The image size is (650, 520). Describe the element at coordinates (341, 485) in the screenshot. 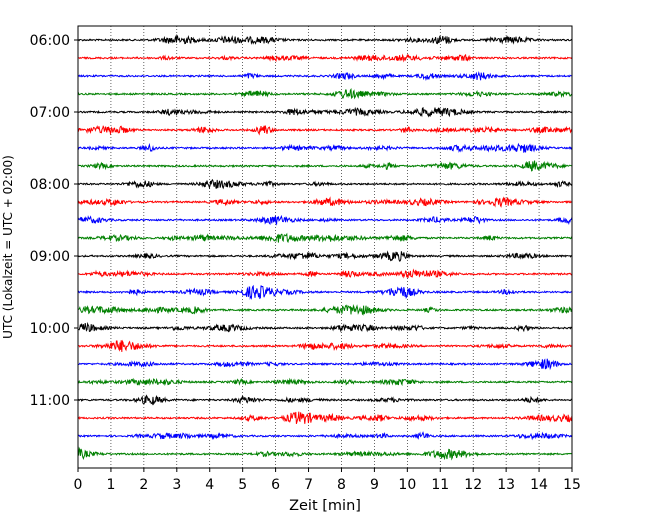

I see `x-tick-label: 8` at that location.